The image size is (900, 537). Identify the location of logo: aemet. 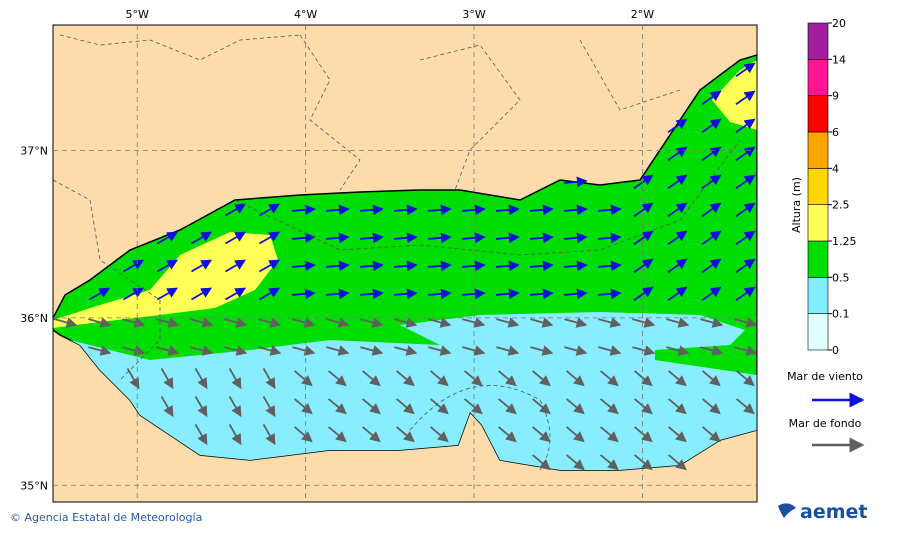
(833, 512).